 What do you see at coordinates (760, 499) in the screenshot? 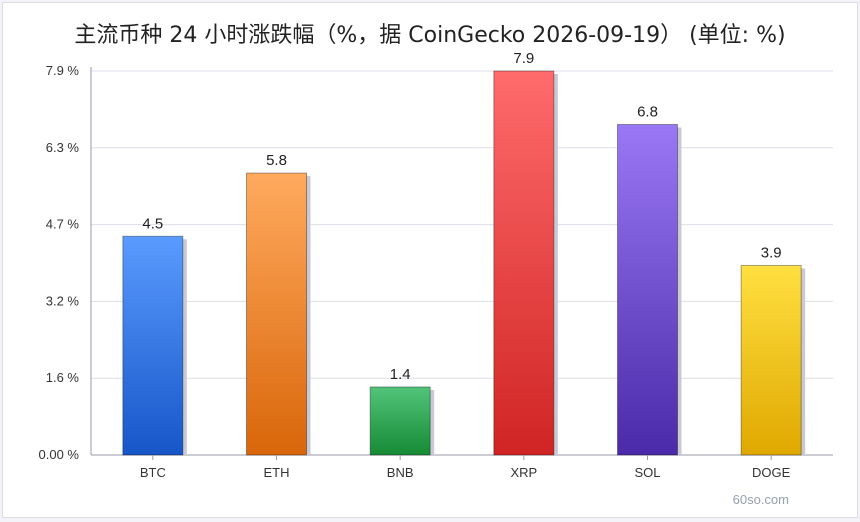
I see `watermark: 60so.com` at bounding box center [760, 499].